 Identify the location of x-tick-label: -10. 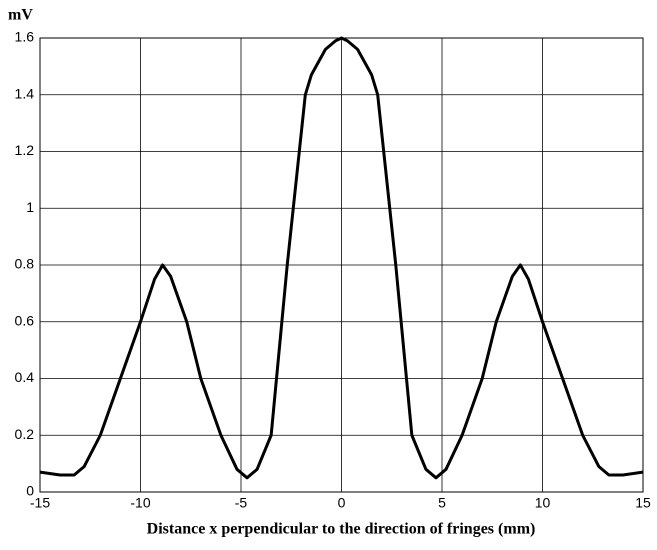
(140, 503).